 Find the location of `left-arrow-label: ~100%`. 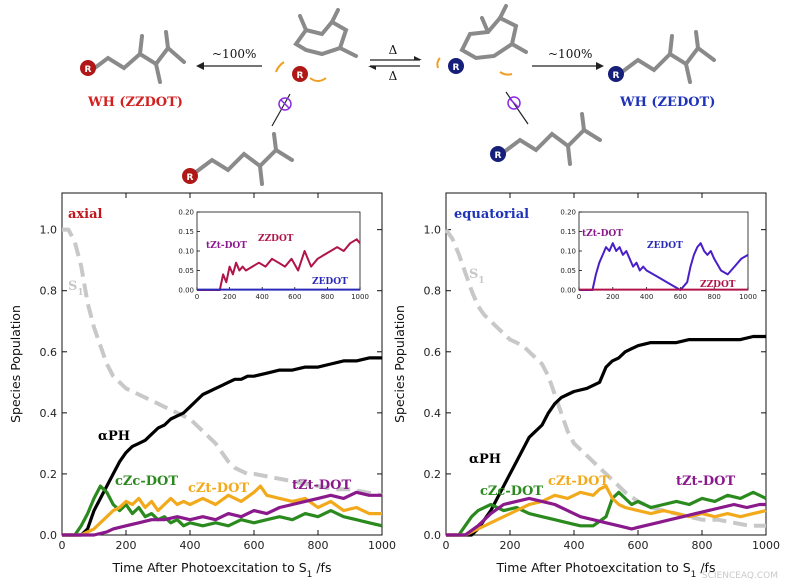

left-arrow-label: ~100% is located at coordinates (234, 54).